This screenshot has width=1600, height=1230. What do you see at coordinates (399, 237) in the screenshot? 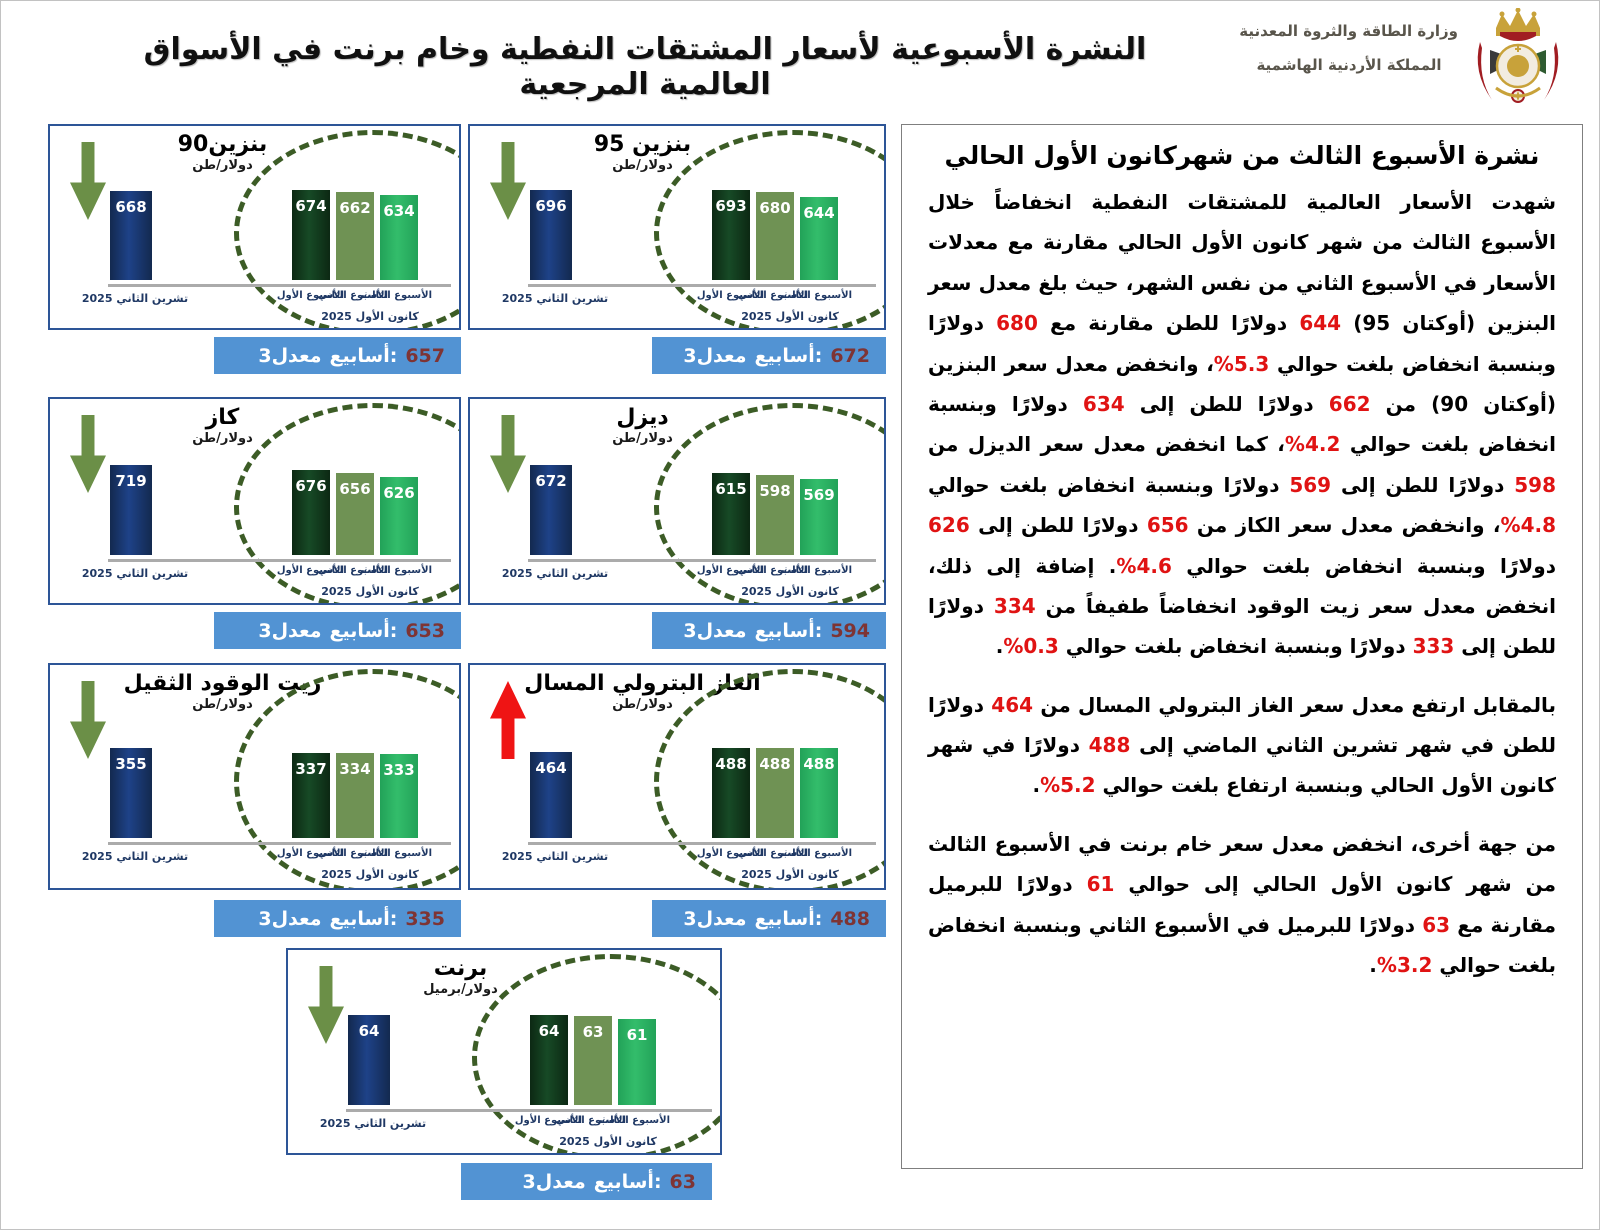
I see `bar-week-3: 634` at bounding box center [399, 237].